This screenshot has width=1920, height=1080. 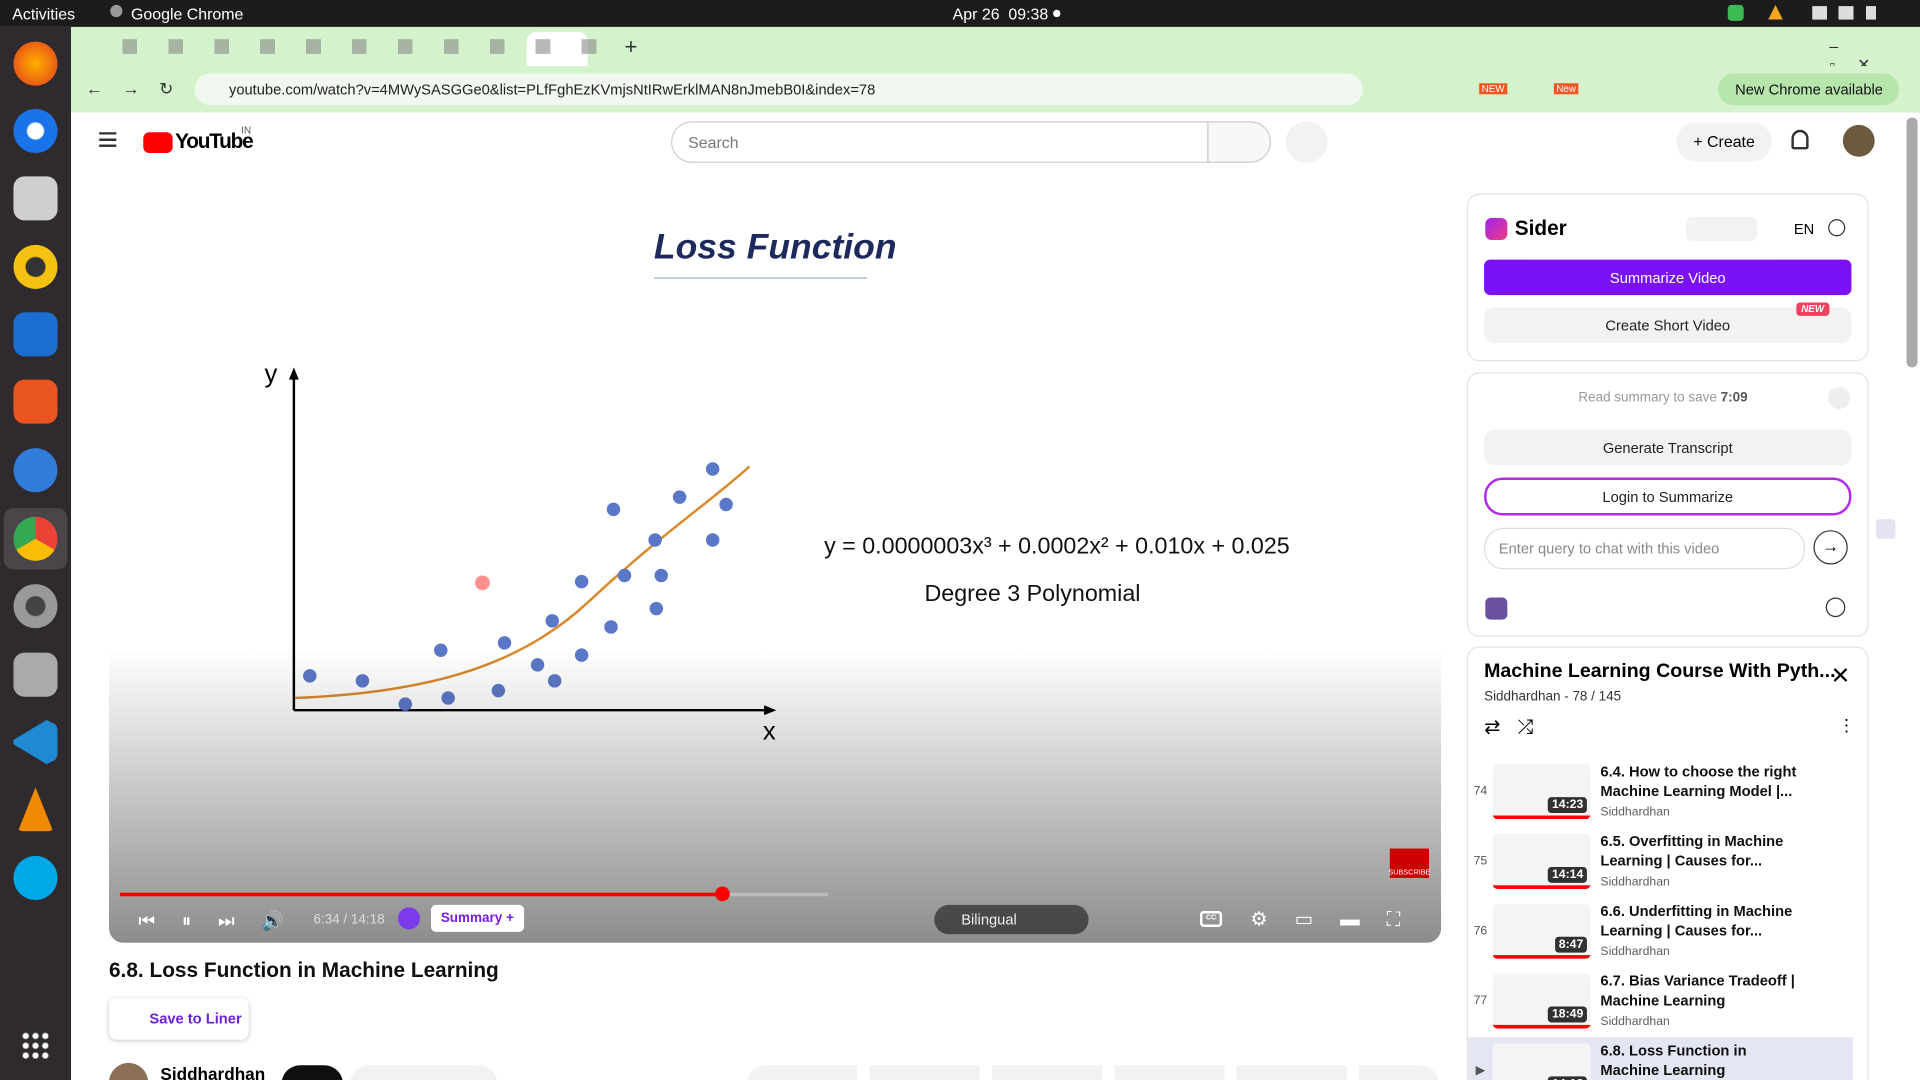 What do you see at coordinates (35, 334) in the screenshot?
I see `writer` at bounding box center [35, 334].